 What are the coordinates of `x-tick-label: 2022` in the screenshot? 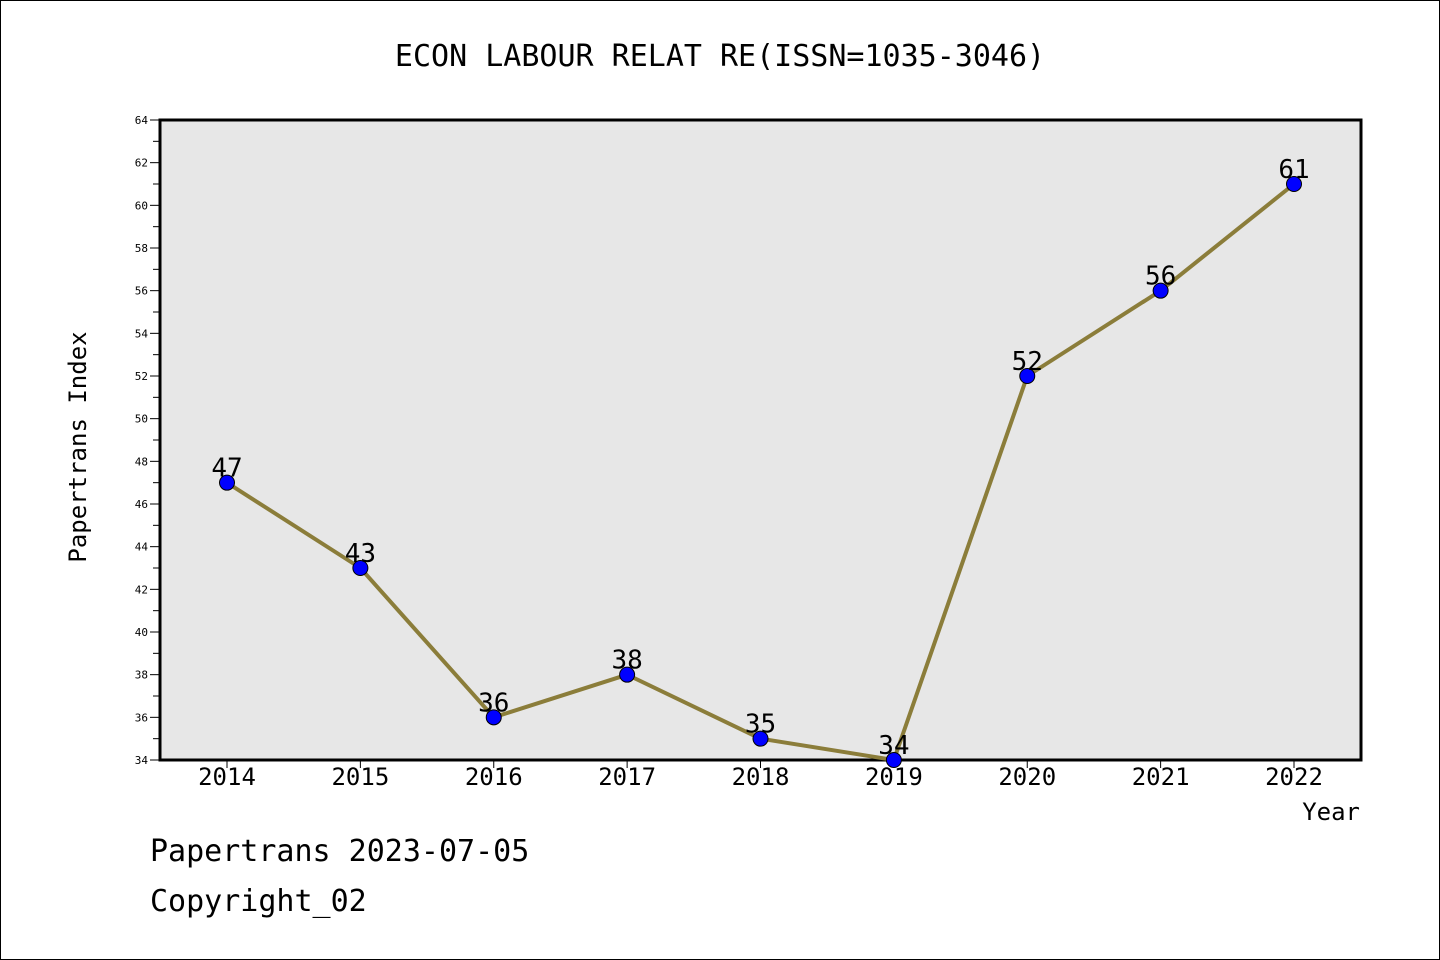 It's located at (1294, 777).